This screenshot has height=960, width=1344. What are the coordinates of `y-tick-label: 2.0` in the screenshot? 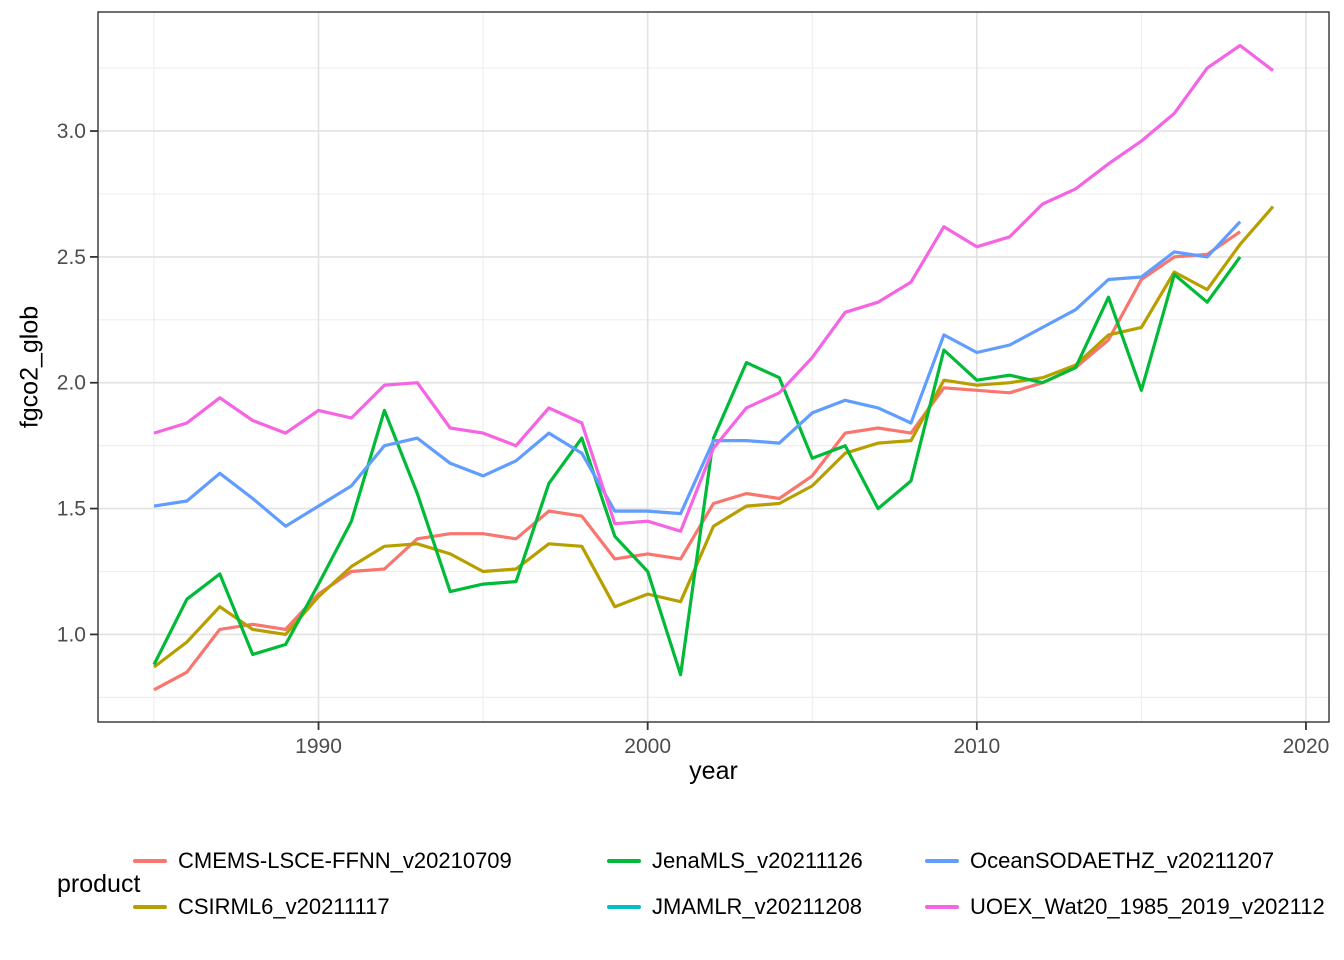 It's located at (71, 383).